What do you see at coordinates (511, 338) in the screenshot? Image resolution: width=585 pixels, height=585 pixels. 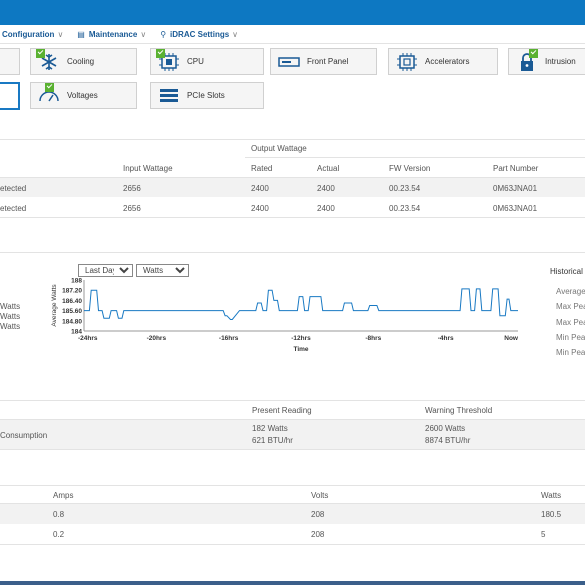 I see `x-tick-label: Now` at bounding box center [511, 338].